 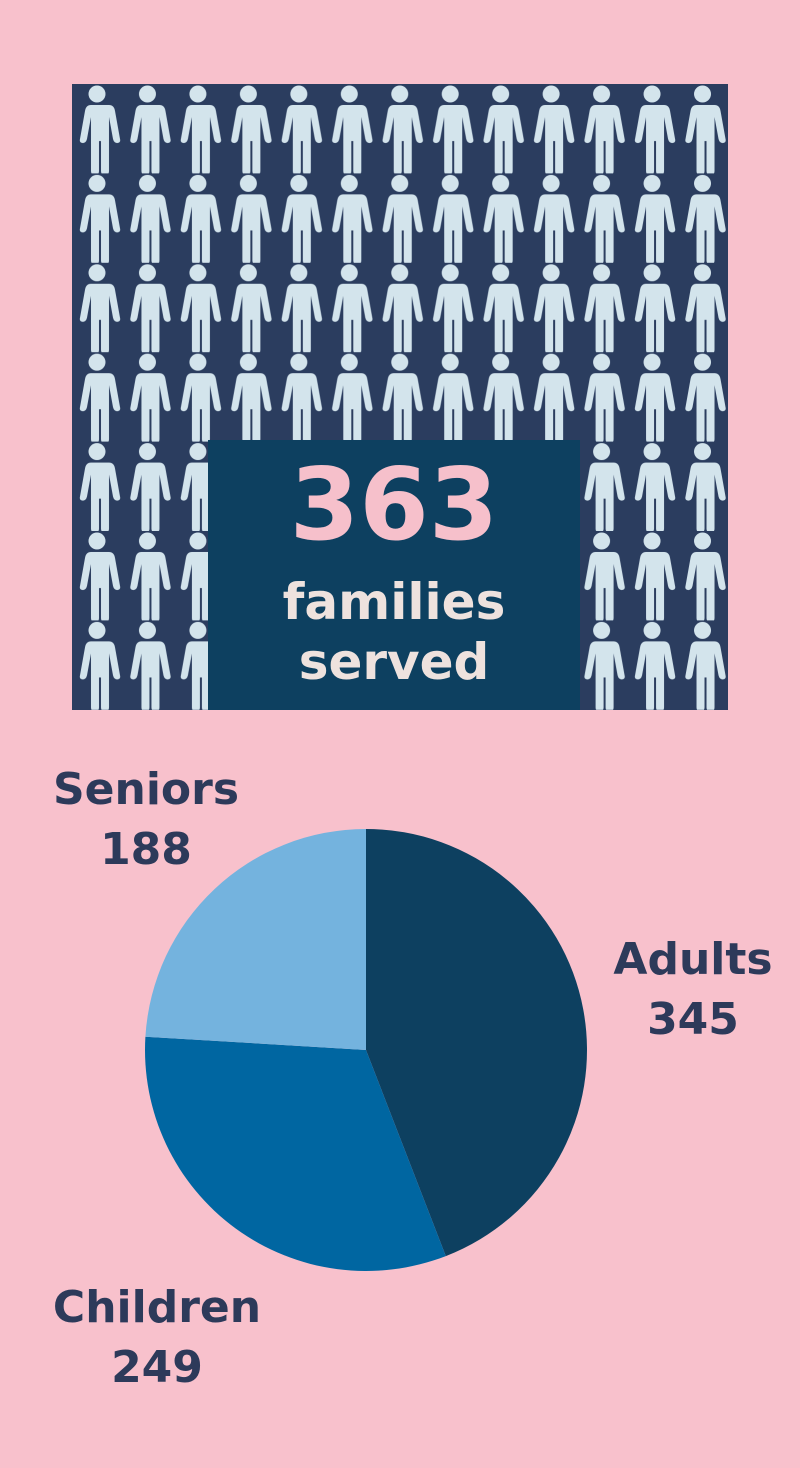 What do you see at coordinates (157, 1307) in the screenshot?
I see `slice-label: Children` at bounding box center [157, 1307].